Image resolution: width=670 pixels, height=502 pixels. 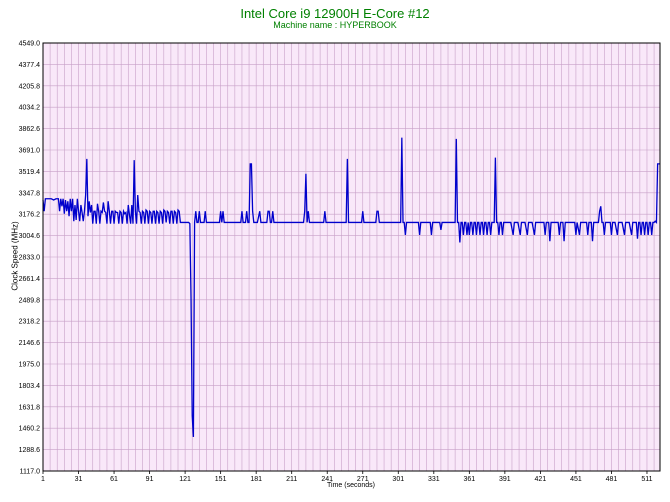 I want to click on y-tick-label: 1803.4, so click(x=30, y=386).